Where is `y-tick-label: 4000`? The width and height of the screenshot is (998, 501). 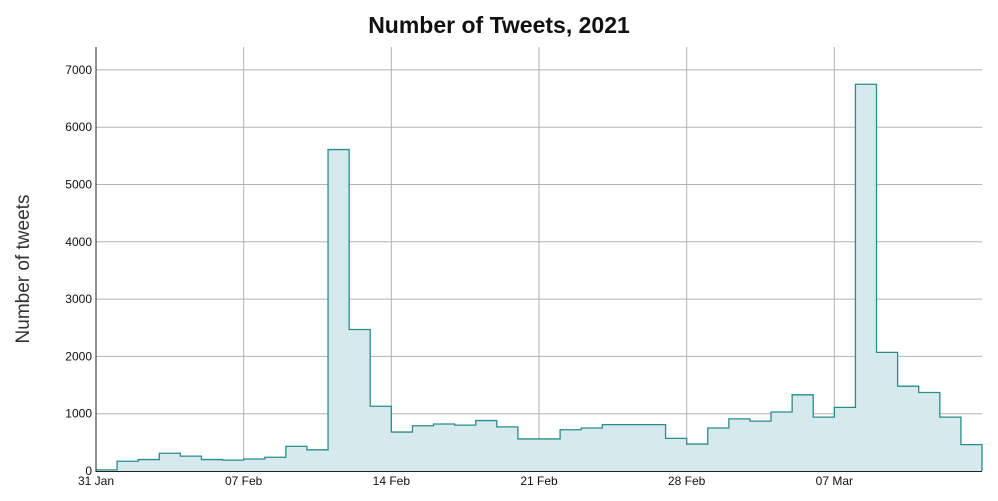 y-tick-label: 4000 is located at coordinates (78, 242).